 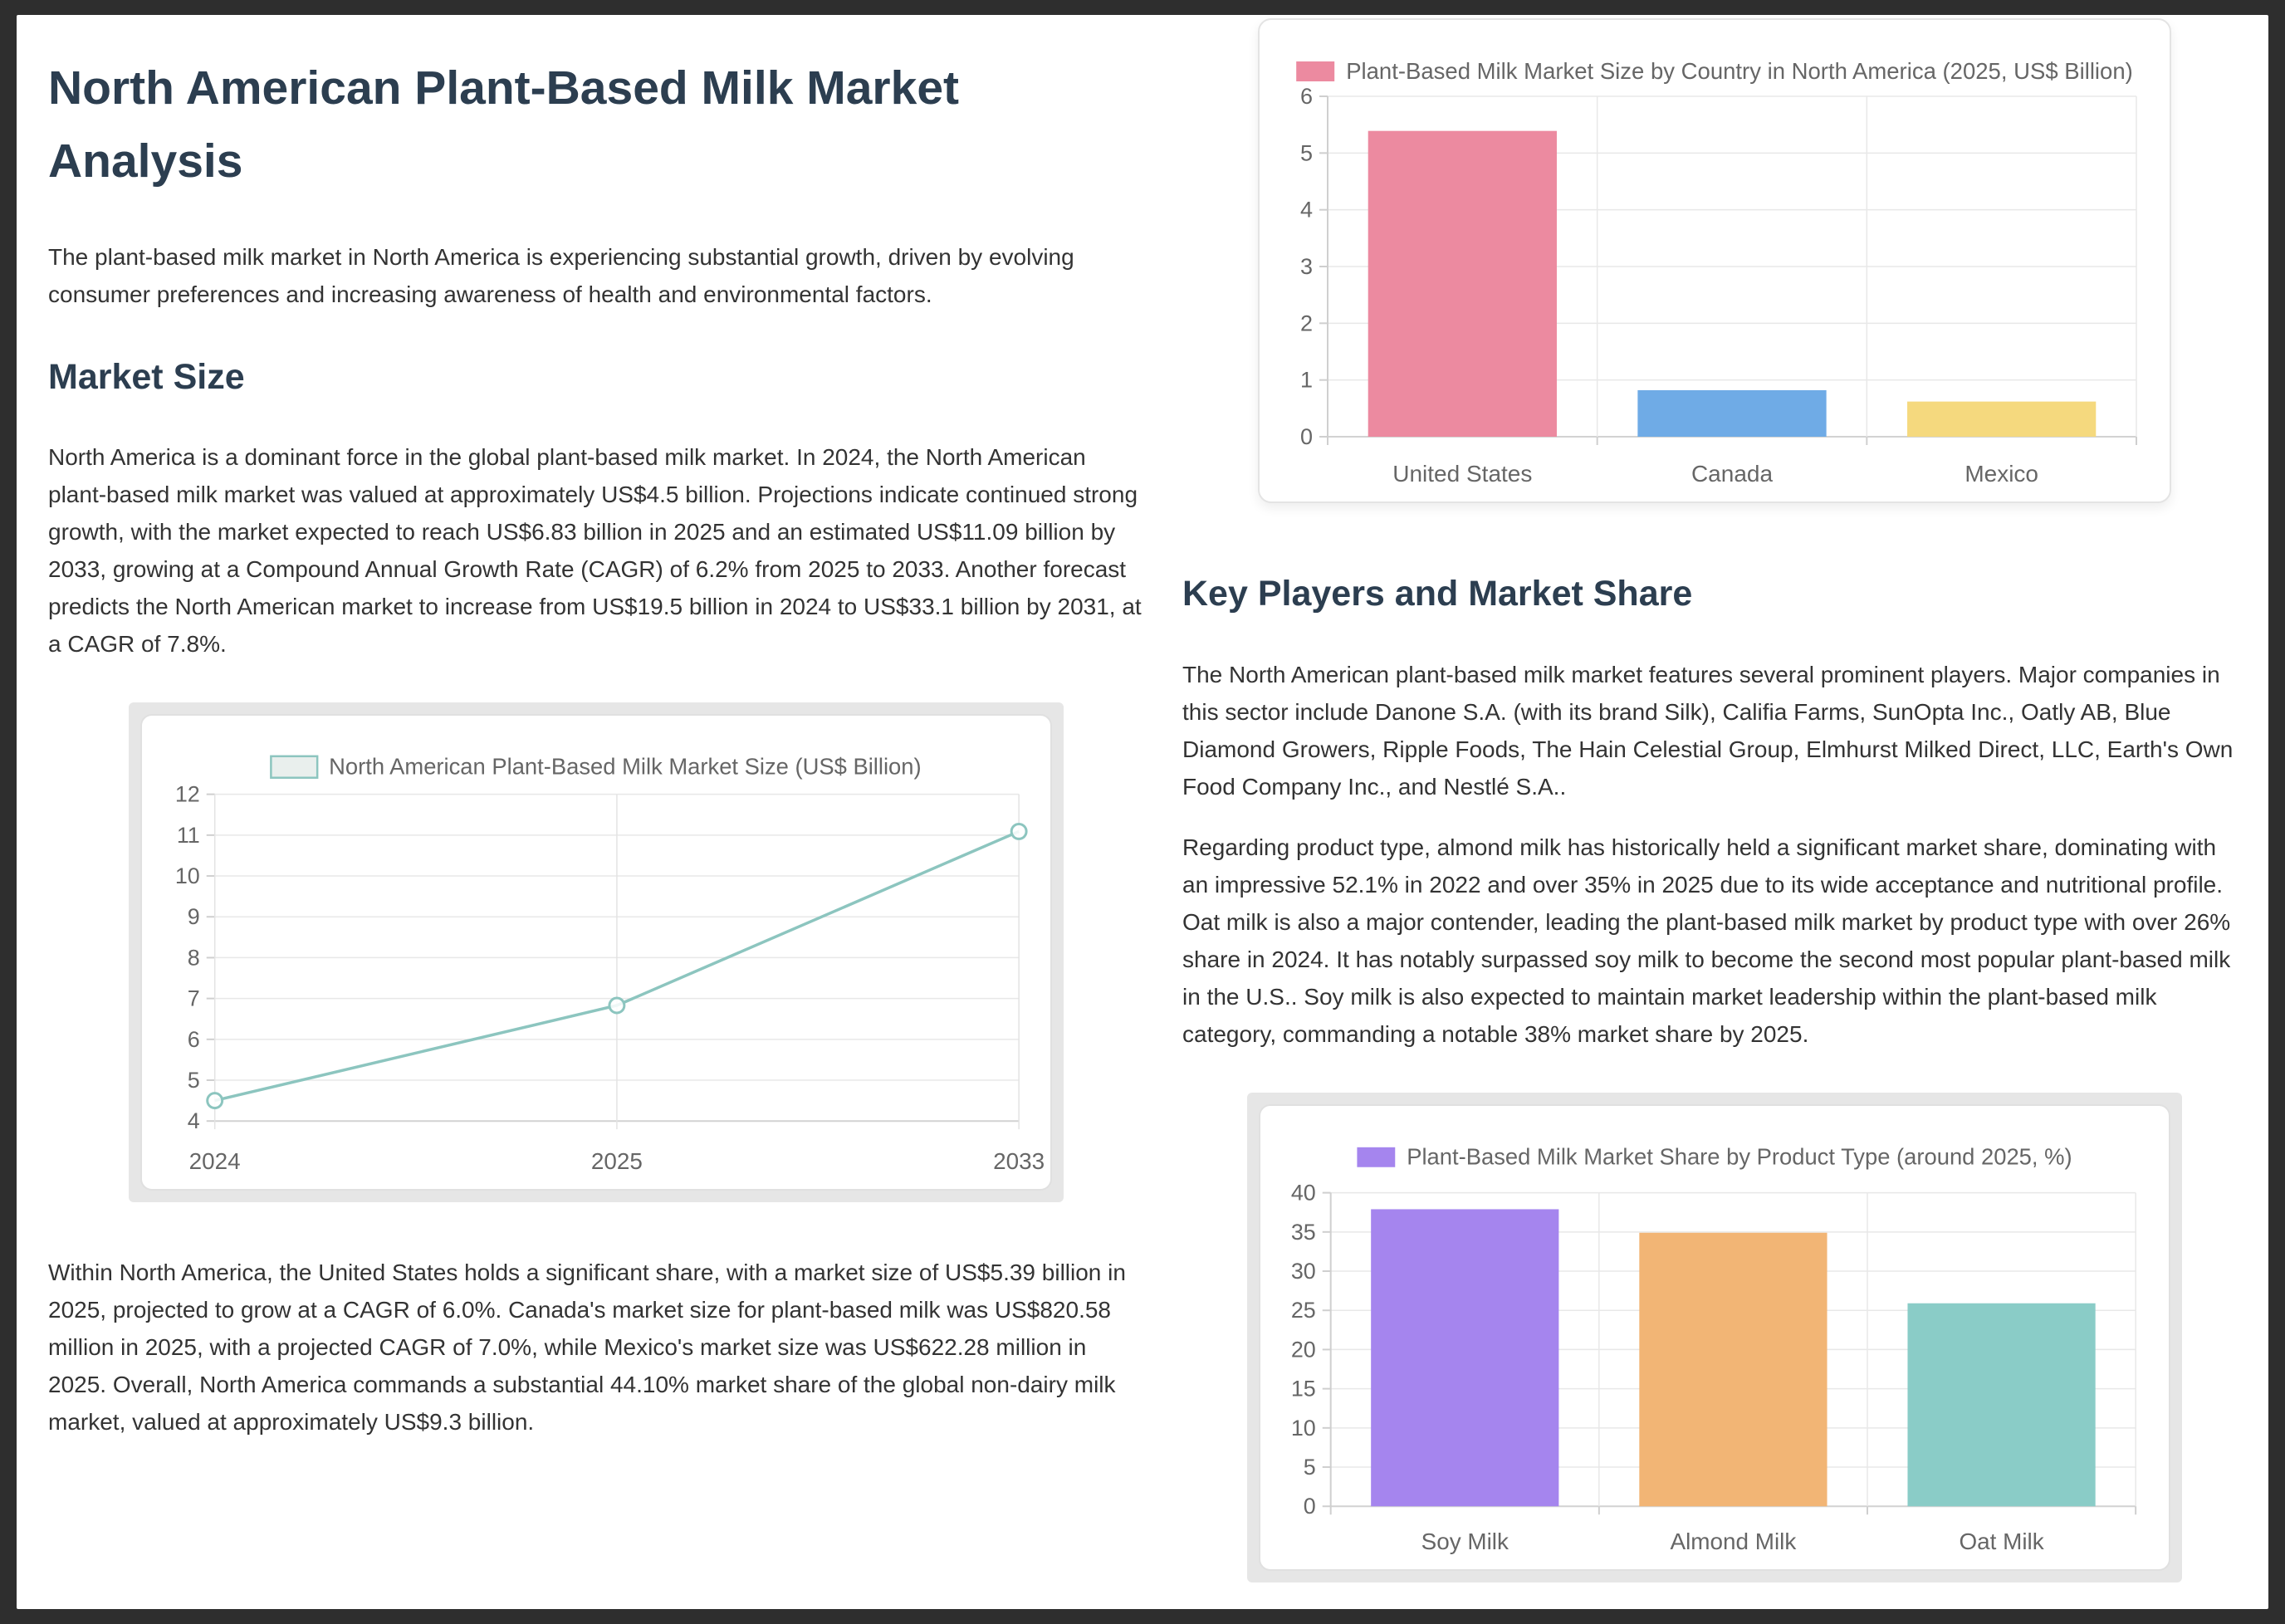 I want to click on bar-mexico, so click(x=2002, y=419).